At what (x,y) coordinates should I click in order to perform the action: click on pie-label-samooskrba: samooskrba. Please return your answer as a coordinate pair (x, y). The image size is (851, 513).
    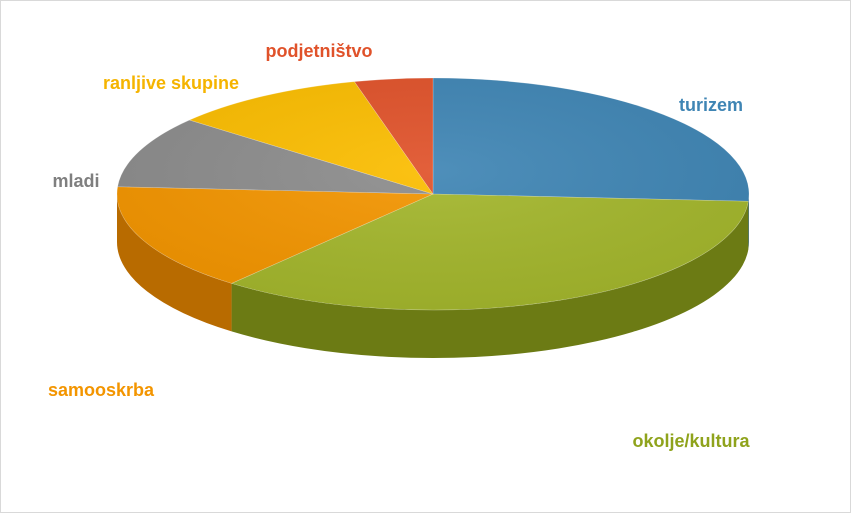
    Looking at the image, I should click on (101, 390).